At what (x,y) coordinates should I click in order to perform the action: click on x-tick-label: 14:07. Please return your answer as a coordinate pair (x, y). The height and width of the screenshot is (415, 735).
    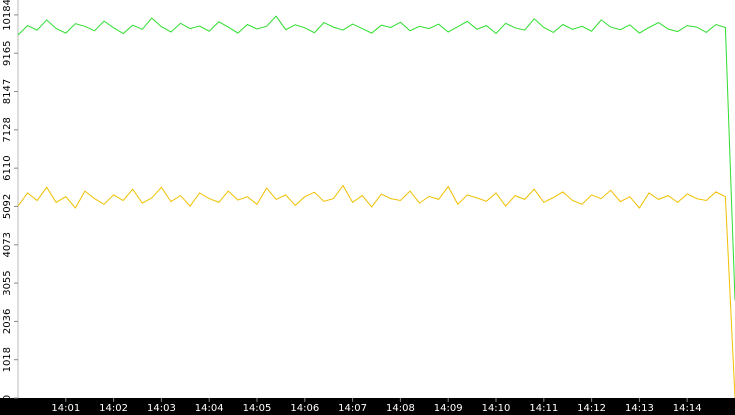
    Looking at the image, I should click on (352, 408).